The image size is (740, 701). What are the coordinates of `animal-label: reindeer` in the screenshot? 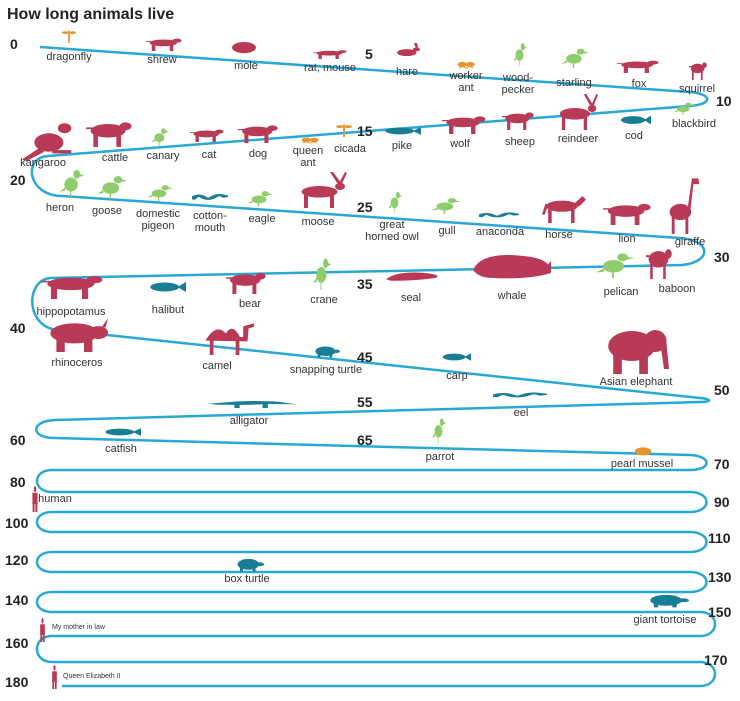 It's located at (578, 139).